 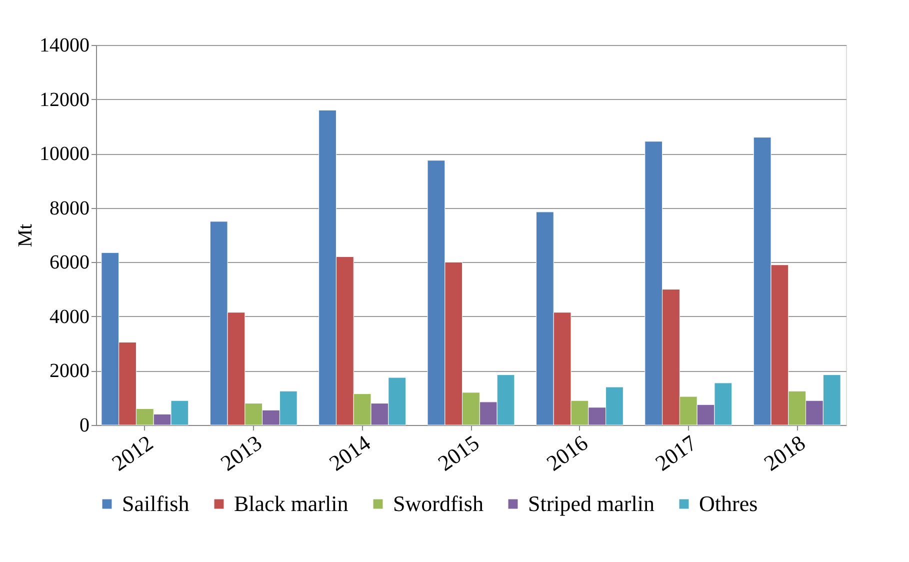 What do you see at coordinates (349, 453) in the screenshot?
I see `x-tick-label: 2014` at bounding box center [349, 453].